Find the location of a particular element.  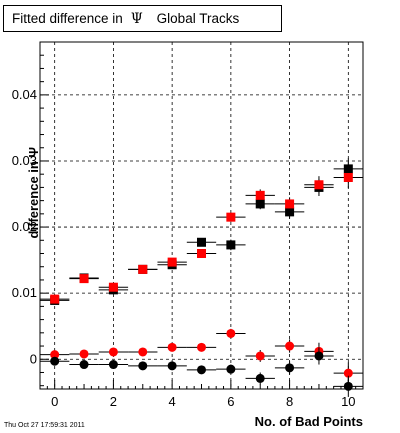

x-tick-label: 8 is located at coordinates (289, 401).